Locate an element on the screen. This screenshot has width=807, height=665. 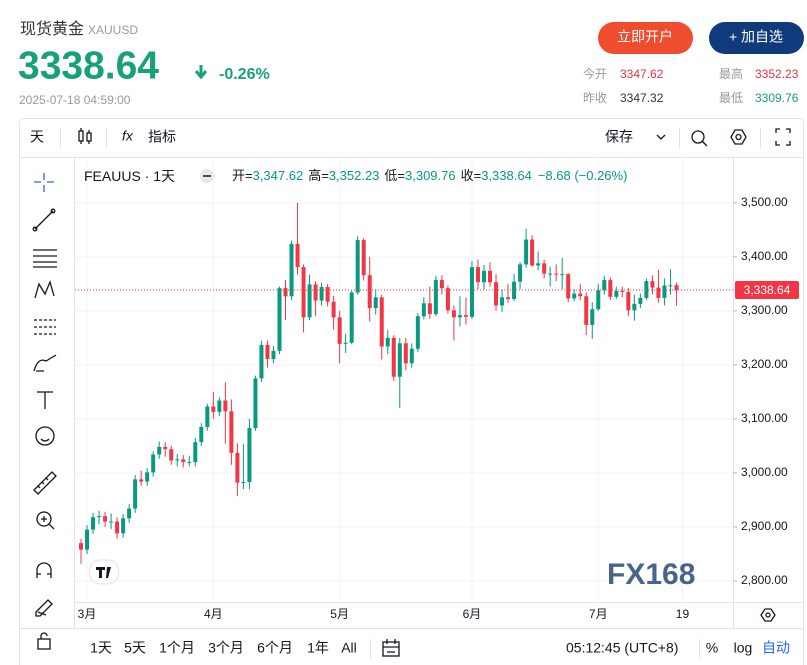
indicators-button: 指标 is located at coordinates (162, 137).